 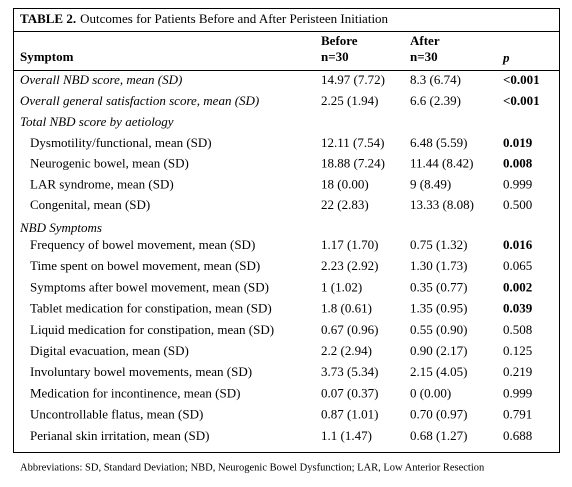 I want to click on before-value: 3.73 (5.34), so click(x=349, y=371).